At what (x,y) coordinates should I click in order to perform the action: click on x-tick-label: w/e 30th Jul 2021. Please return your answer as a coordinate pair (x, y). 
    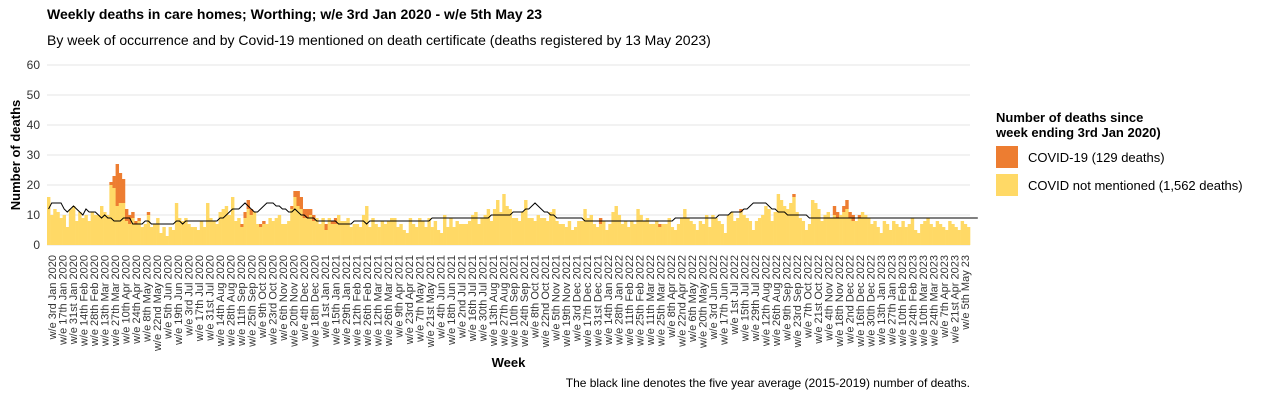
    Looking at the image, I should click on (483, 298).